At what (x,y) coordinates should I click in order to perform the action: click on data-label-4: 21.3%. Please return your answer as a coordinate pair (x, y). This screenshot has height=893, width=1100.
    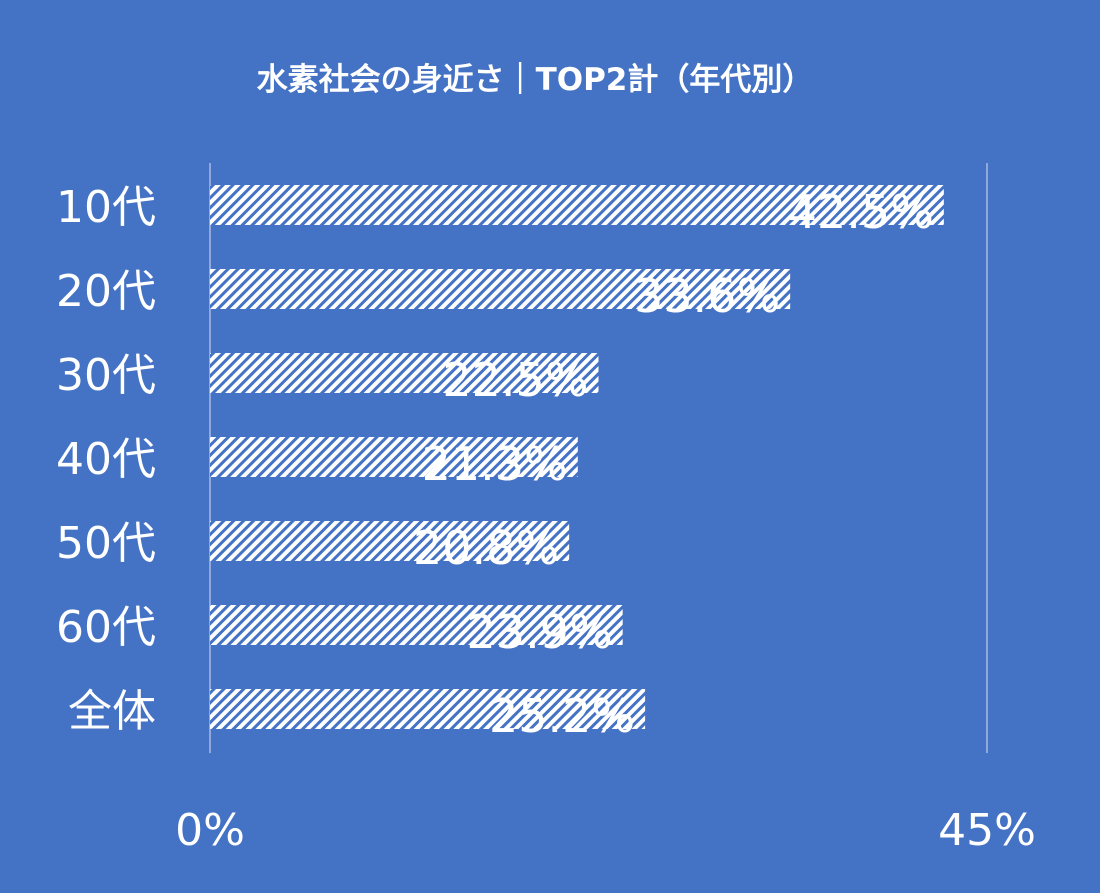
    Looking at the image, I should click on (495, 464).